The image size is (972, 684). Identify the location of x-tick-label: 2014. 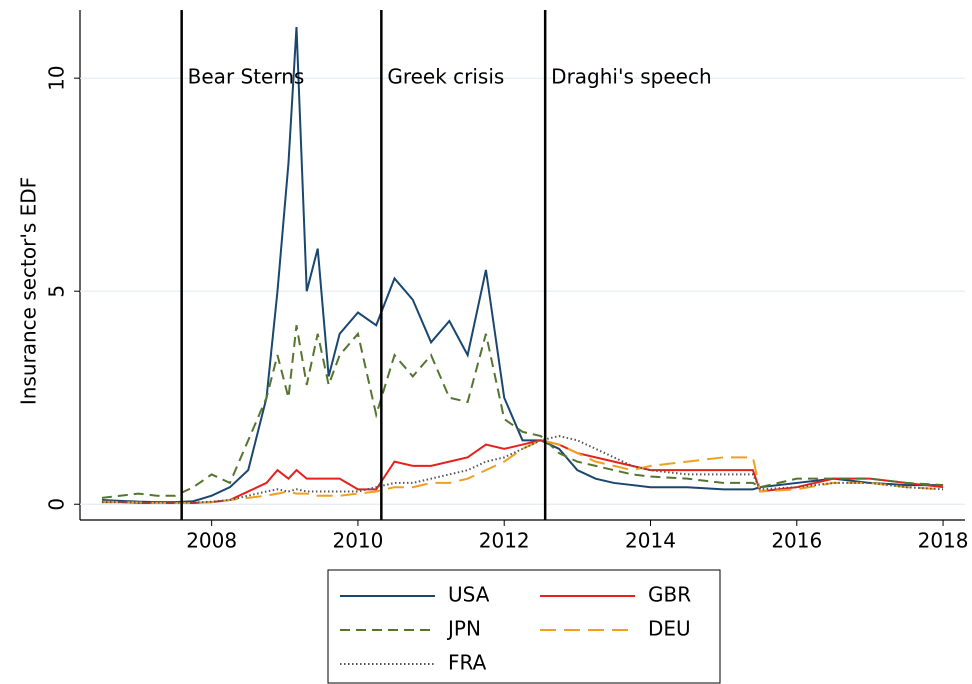
(650, 541).